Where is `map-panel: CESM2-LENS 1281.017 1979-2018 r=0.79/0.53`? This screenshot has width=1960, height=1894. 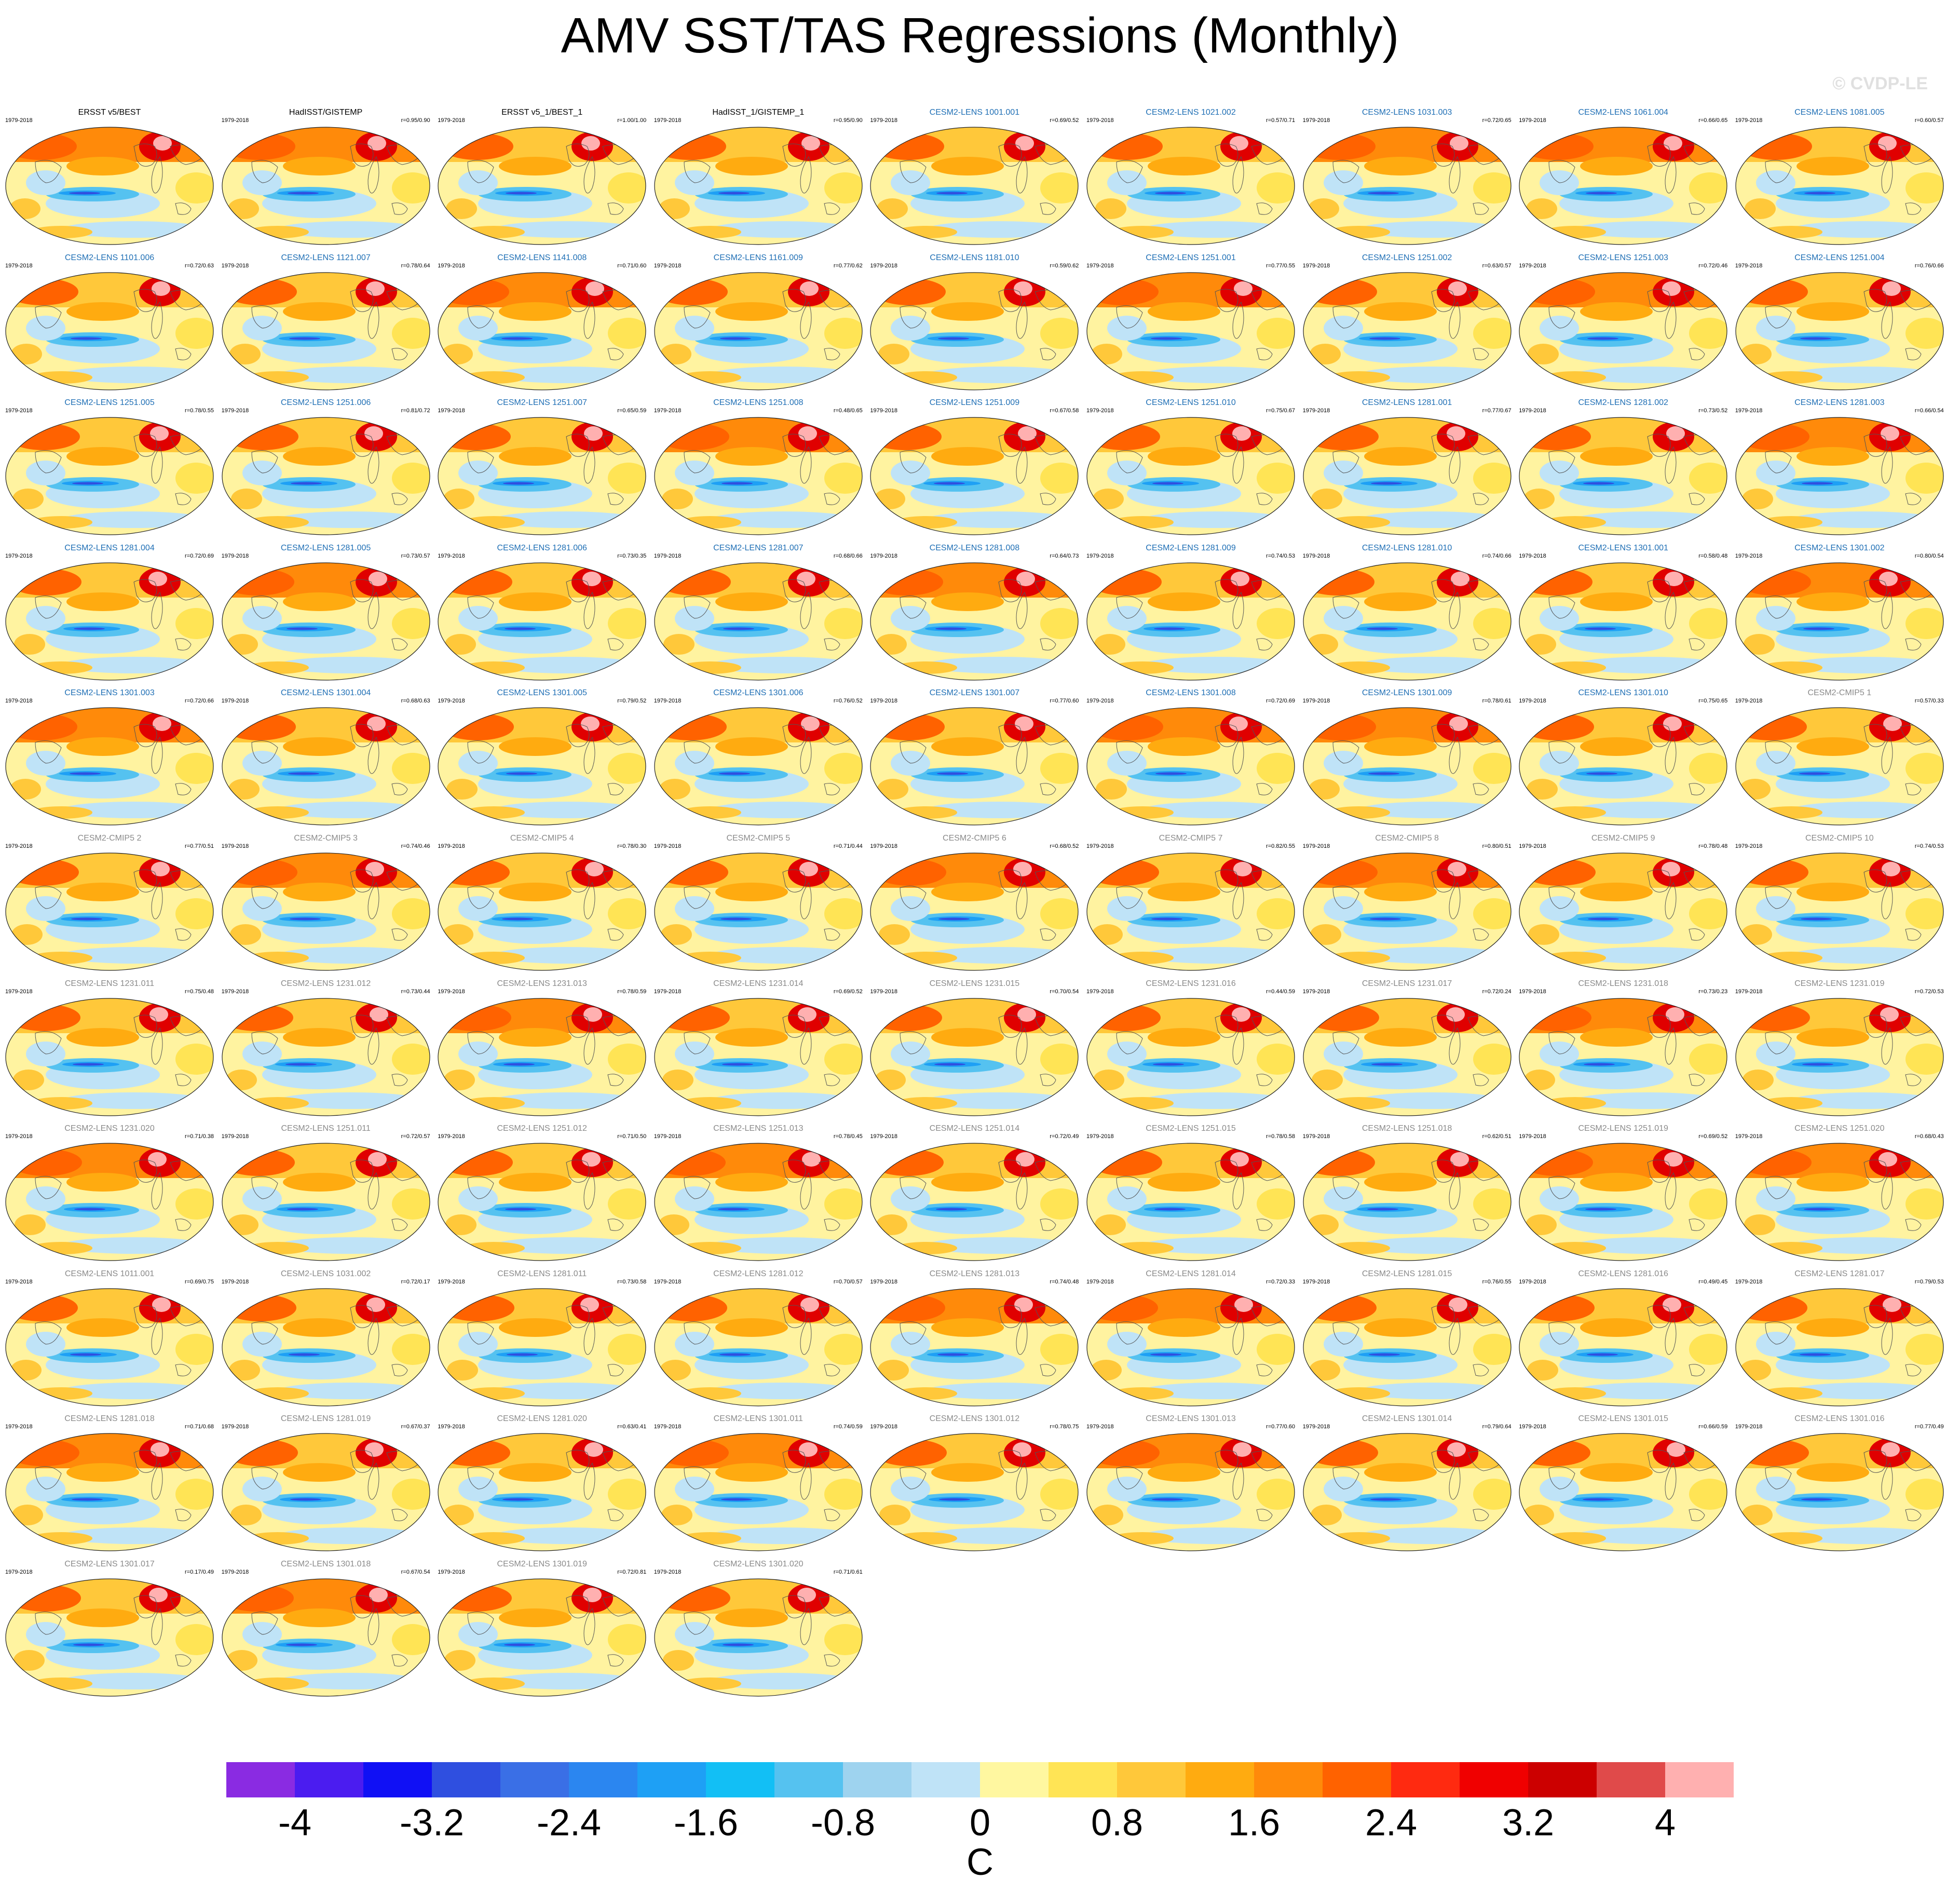
map-panel: CESM2-LENS 1281.017 1979-2018 r=0.79/0.53 is located at coordinates (1839, 1339).